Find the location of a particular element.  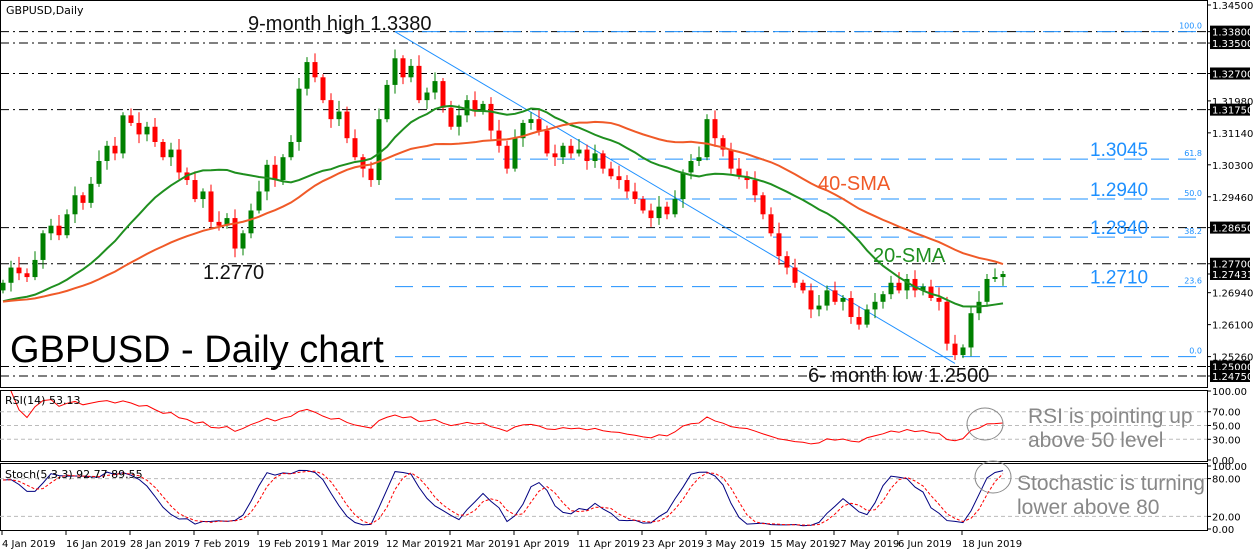

fib-pct-label: 38.2 is located at coordinates (1193, 231).